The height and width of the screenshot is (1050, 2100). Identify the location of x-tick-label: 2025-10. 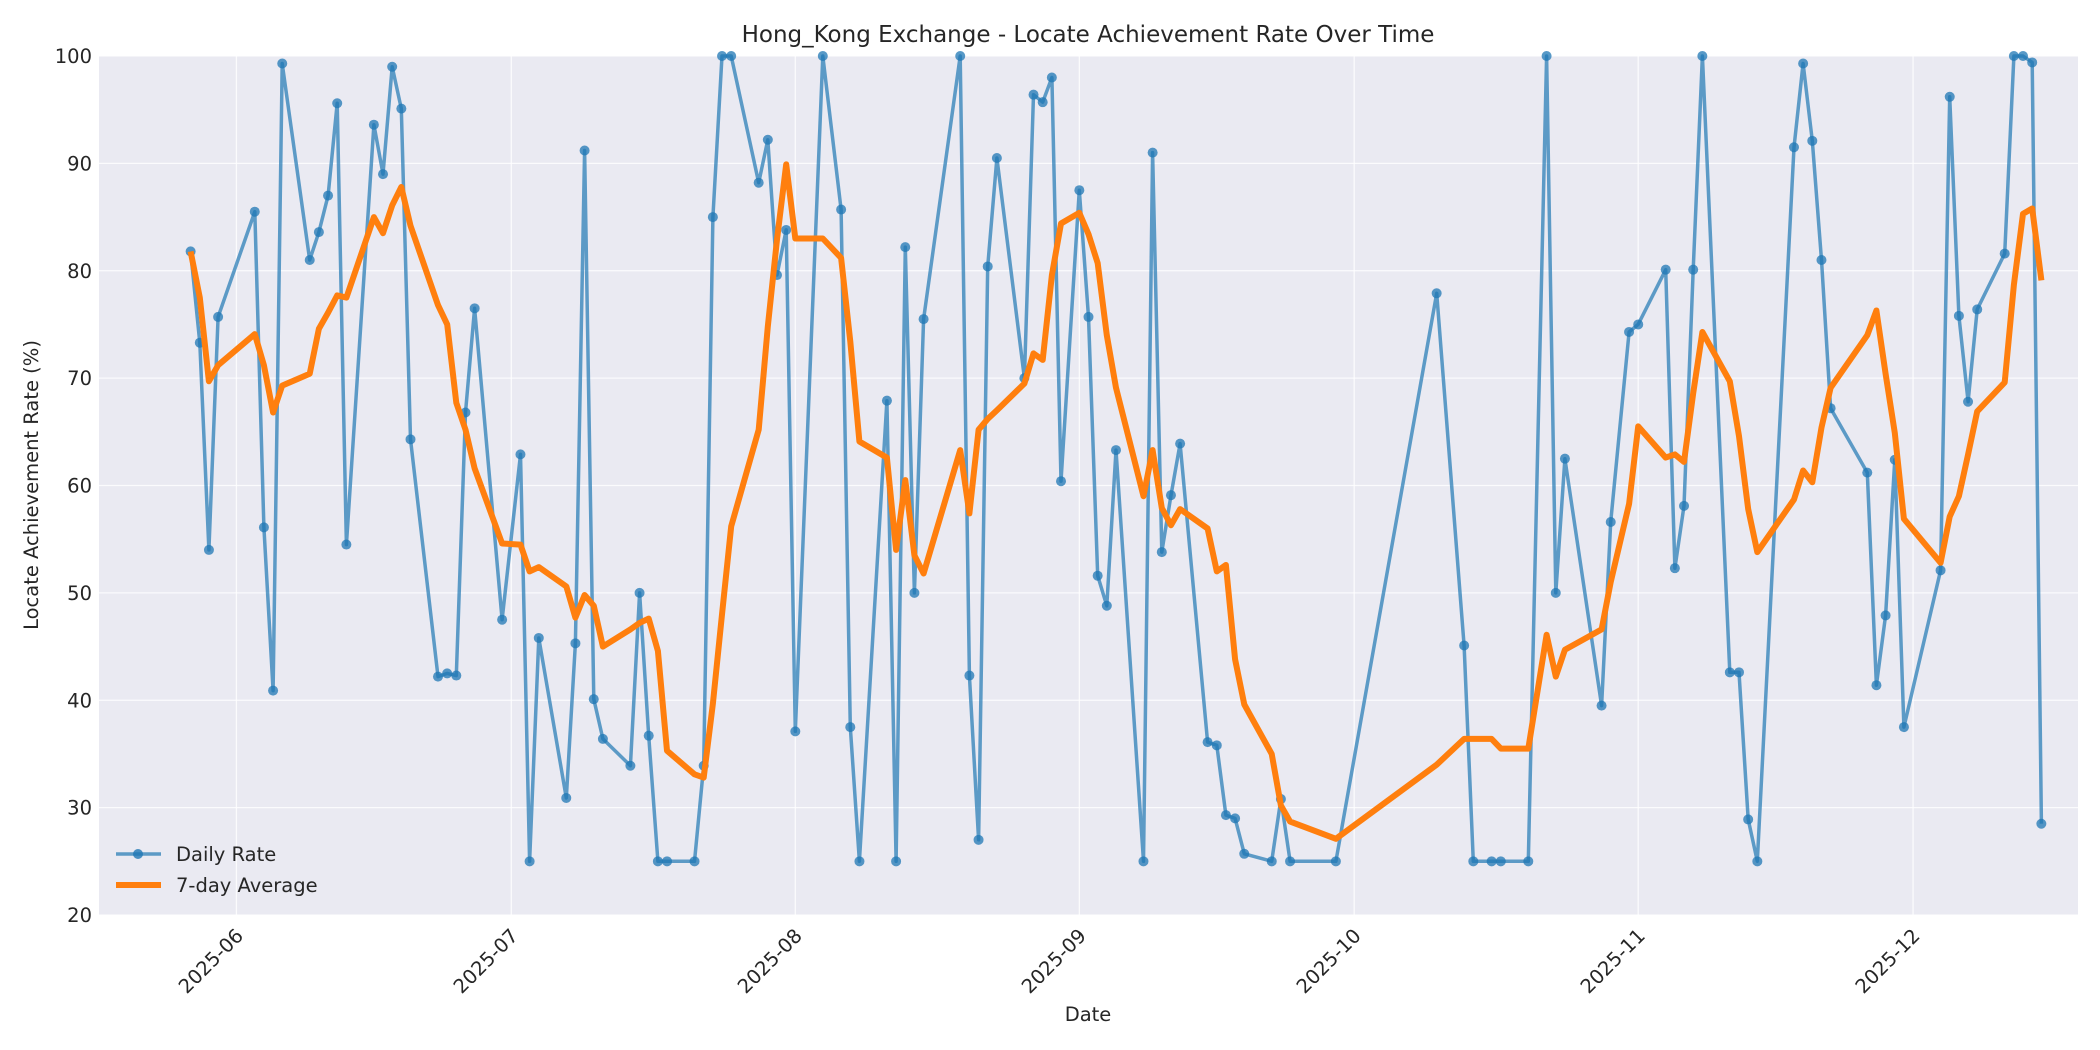
(1329, 961).